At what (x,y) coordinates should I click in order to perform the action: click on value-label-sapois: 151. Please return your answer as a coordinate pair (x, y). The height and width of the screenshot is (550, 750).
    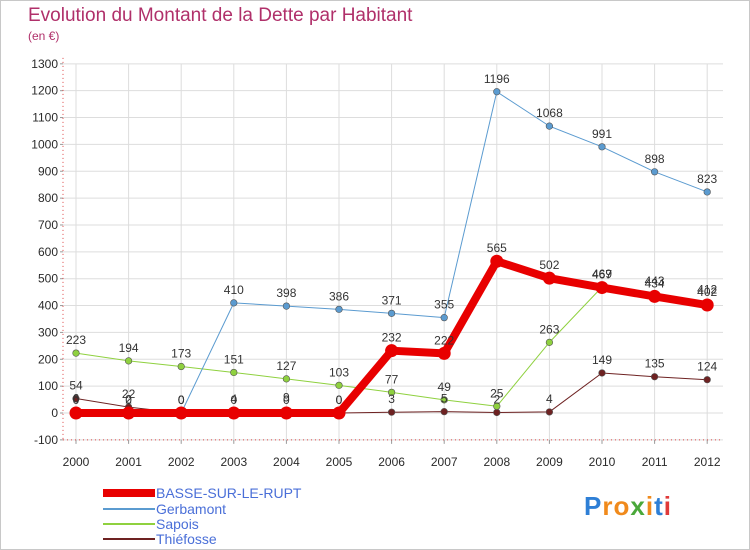
    Looking at the image, I should click on (234, 359).